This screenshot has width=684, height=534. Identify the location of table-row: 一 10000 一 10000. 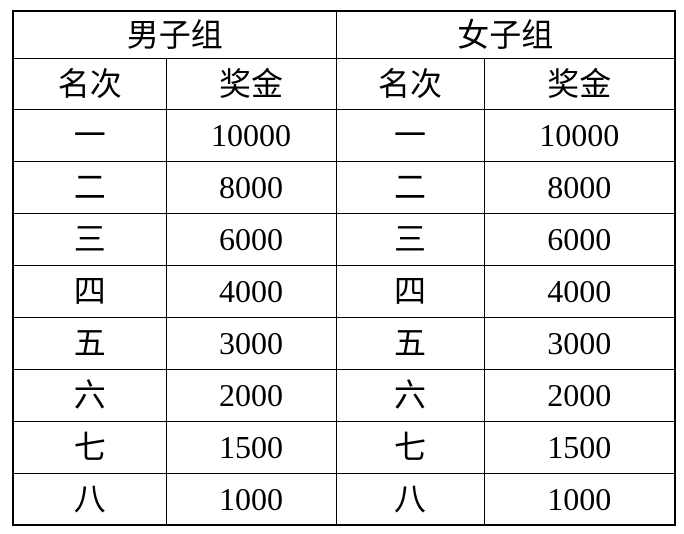
(344, 135).